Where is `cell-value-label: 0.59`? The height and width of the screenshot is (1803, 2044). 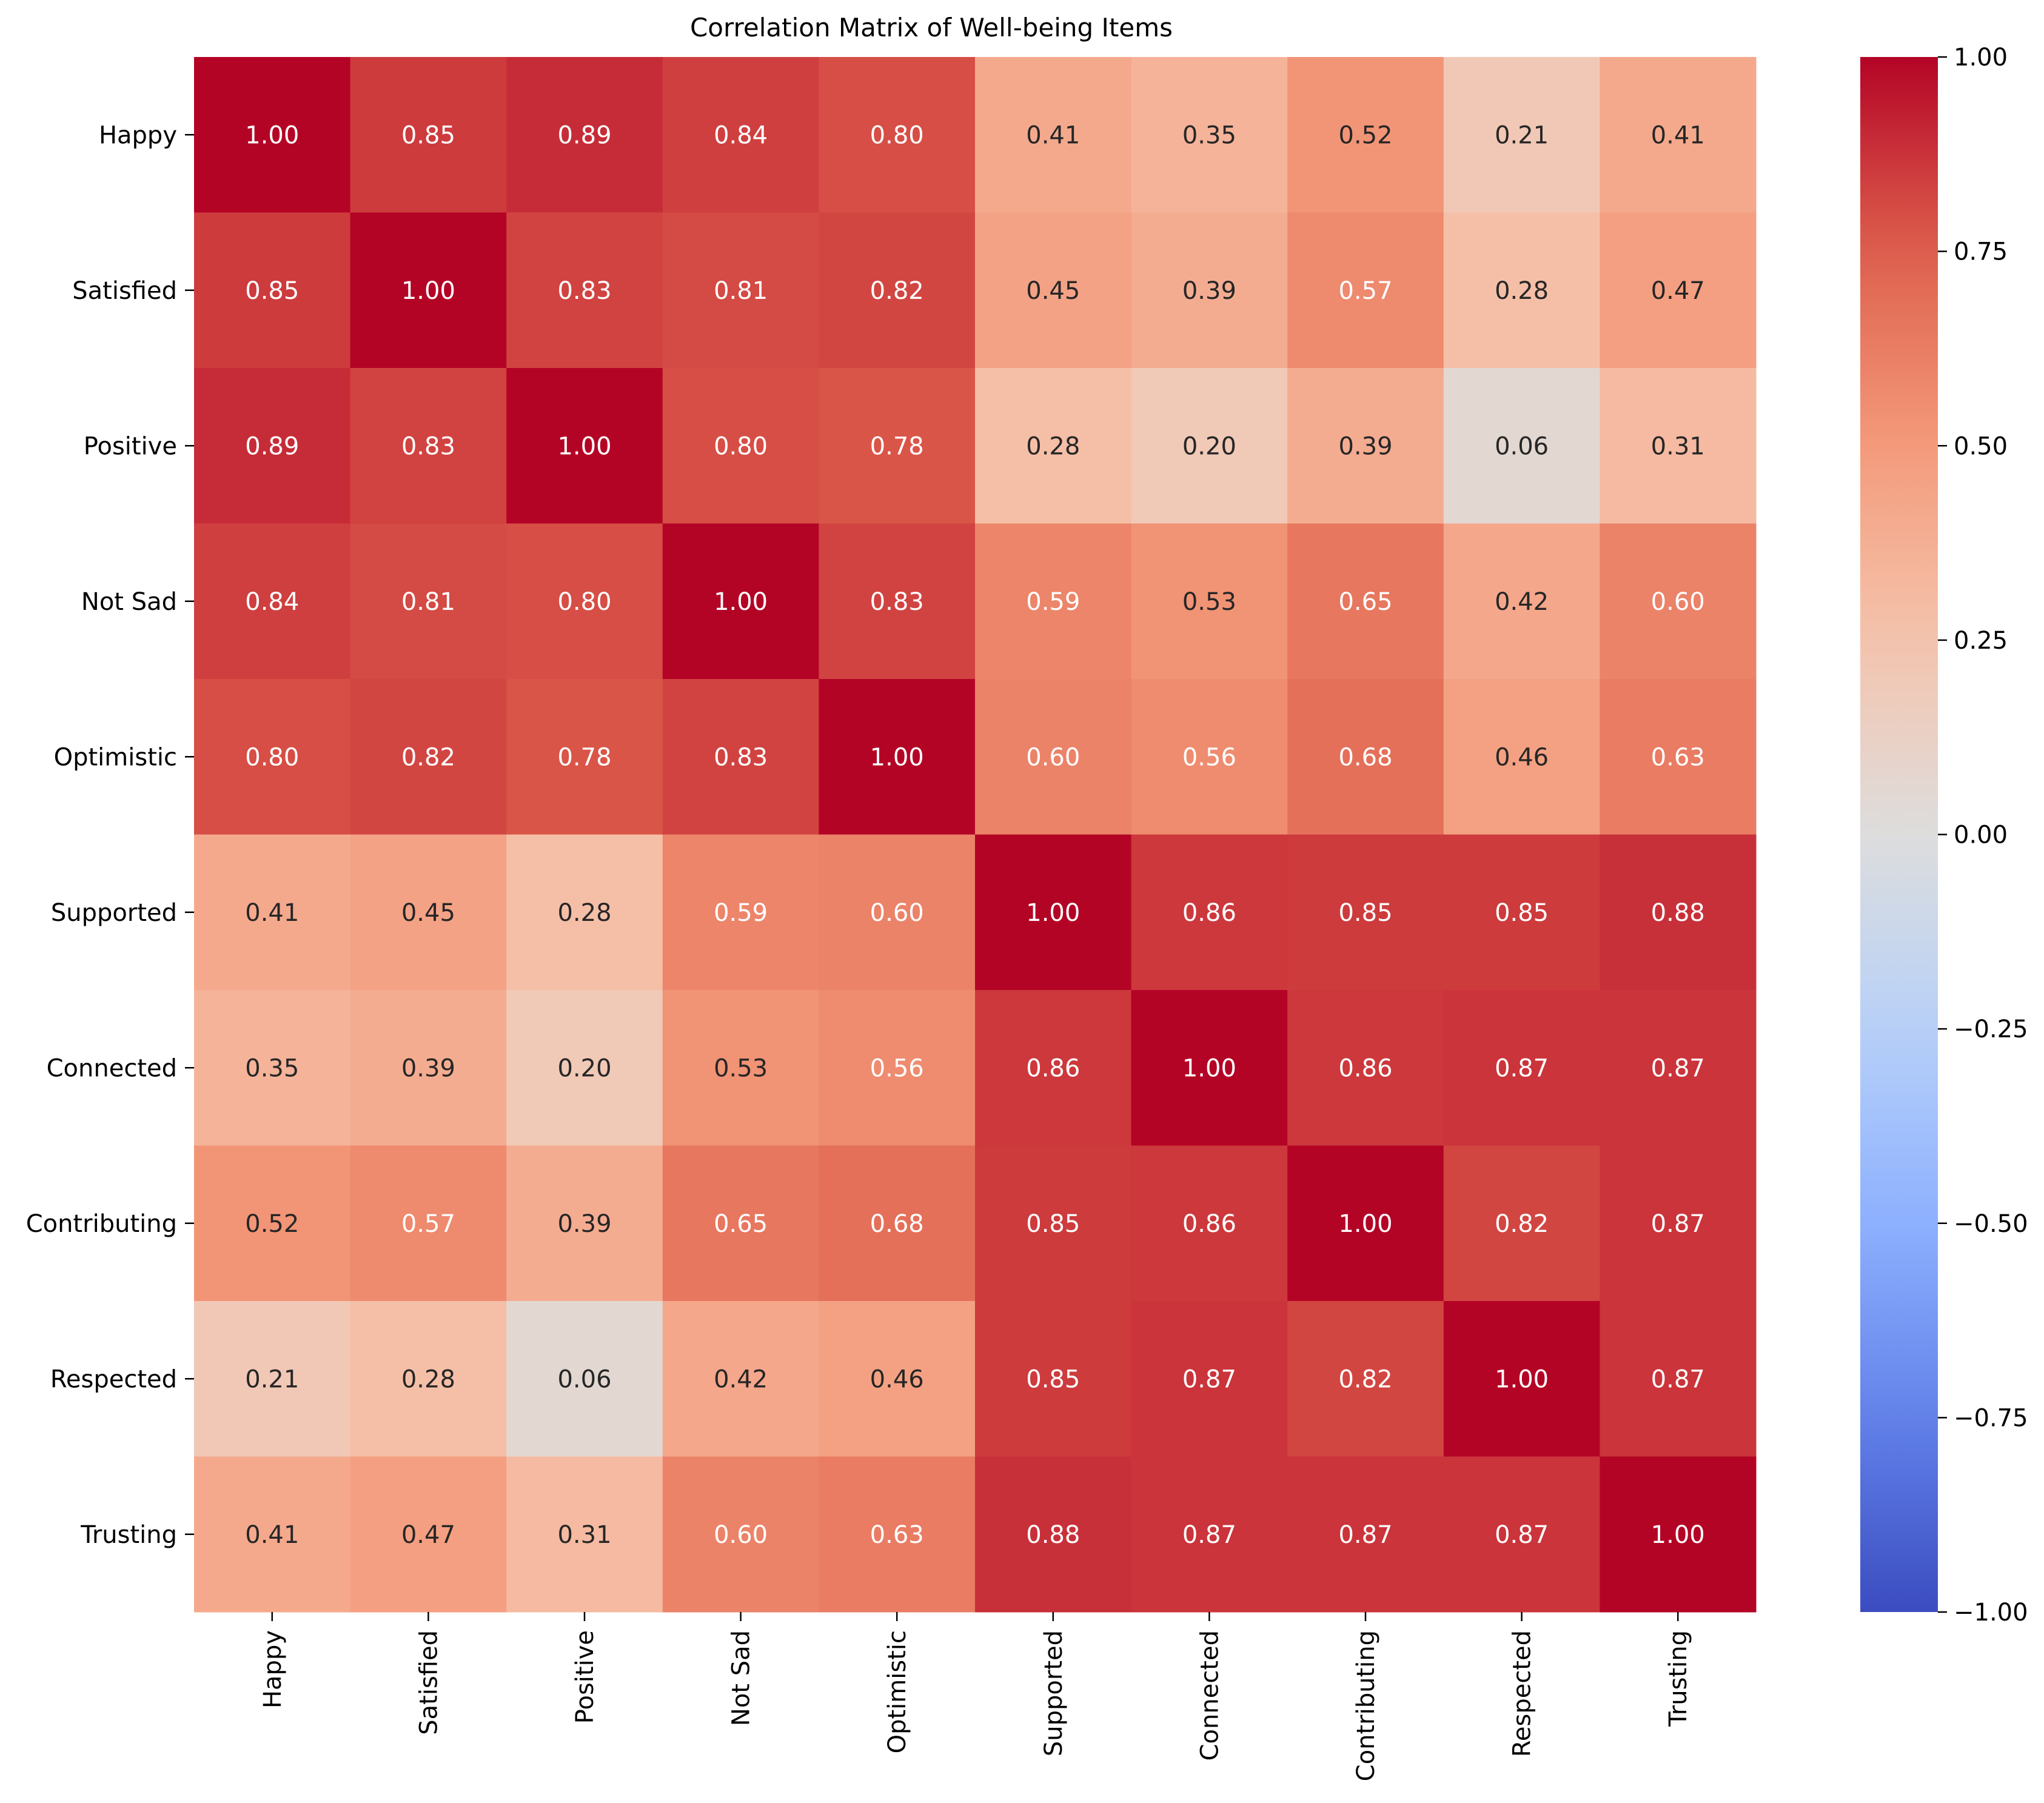
cell-value-label: 0.59 is located at coordinates (1053, 602).